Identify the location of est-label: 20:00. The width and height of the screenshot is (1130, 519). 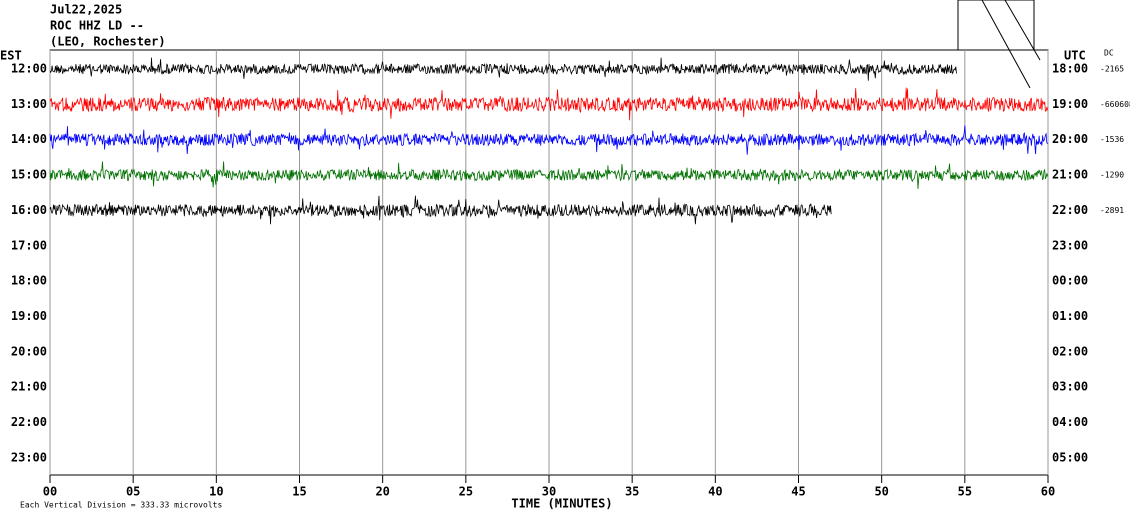
(29, 351).